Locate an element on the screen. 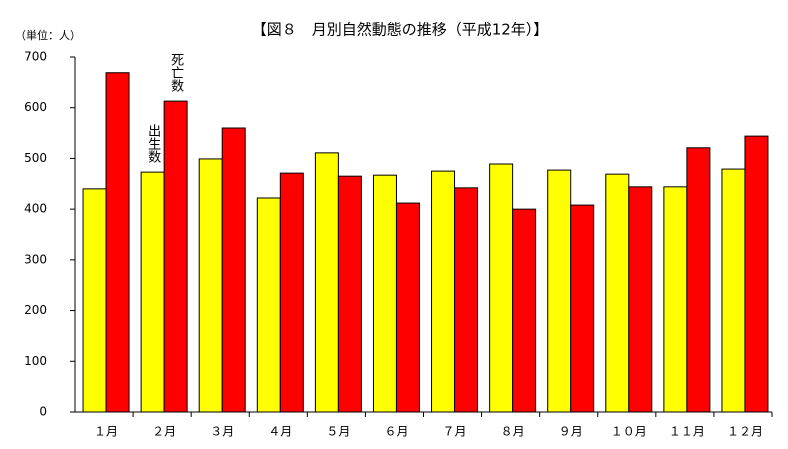 This screenshot has height=449, width=788. y-tick-label: 700 is located at coordinates (35, 57).